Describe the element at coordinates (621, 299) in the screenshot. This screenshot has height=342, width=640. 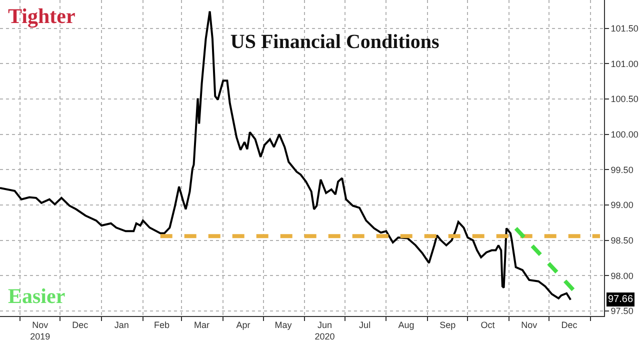
I see `text: 97.66` at that location.